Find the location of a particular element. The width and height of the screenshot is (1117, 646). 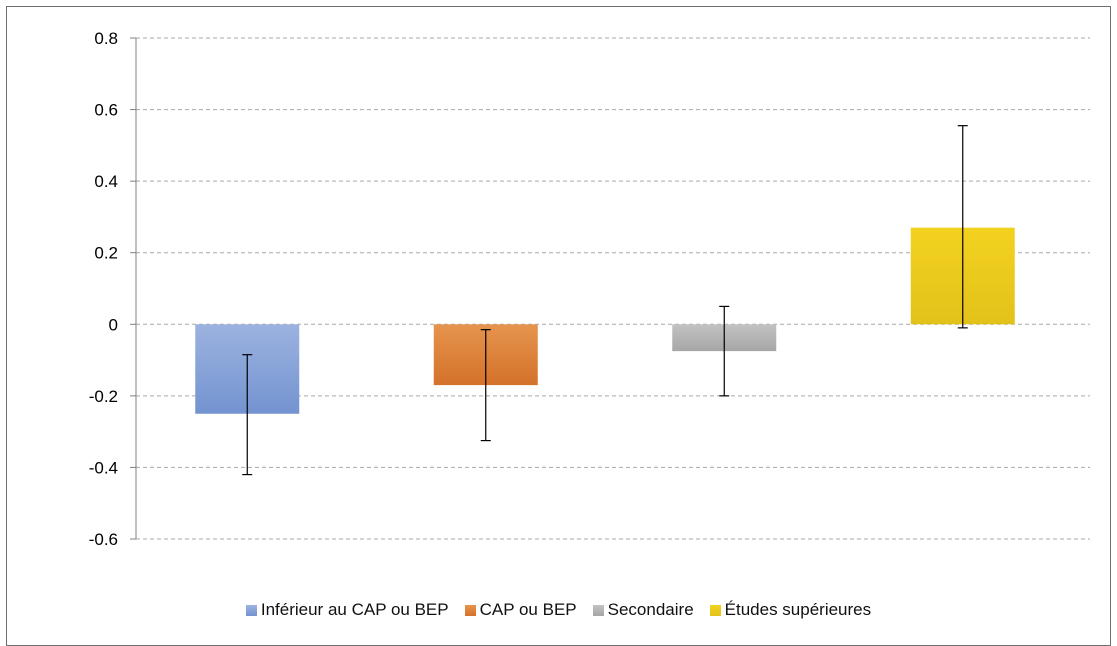

y-tick-label: 0.6 is located at coordinates (106, 110).